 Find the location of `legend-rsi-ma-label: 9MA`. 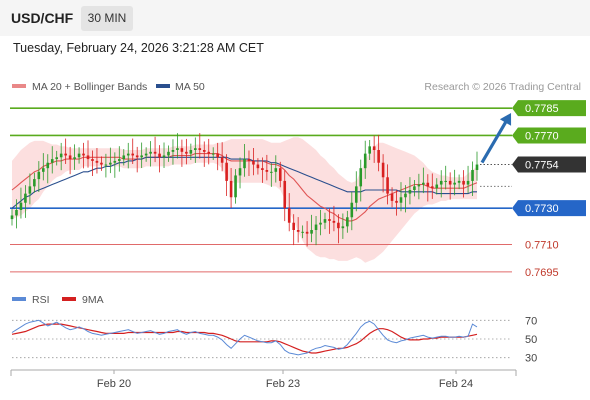

legend-rsi-ma-label: 9MA is located at coordinates (93, 300).